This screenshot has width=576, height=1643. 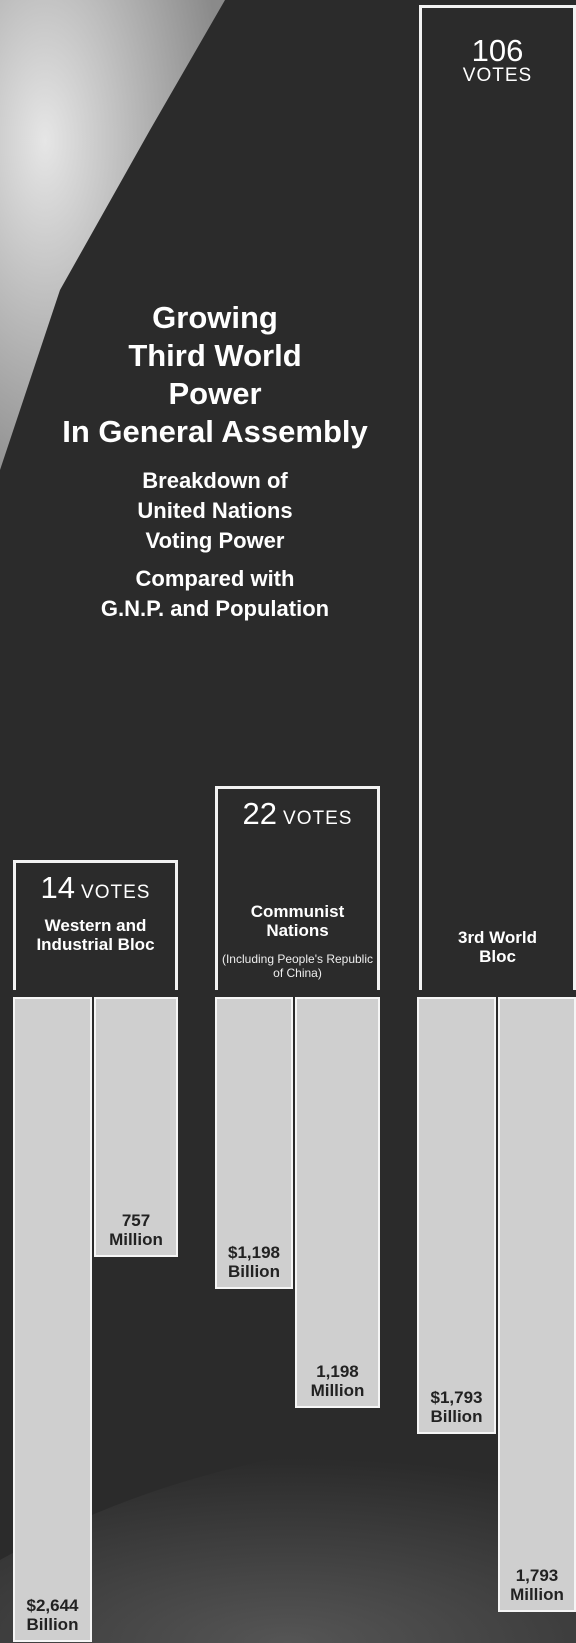 What do you see at coordinates (215, 608) in the screenshot?
I see `subtitle-line: G.N.P. and Population` at bounding box center [215, 608].